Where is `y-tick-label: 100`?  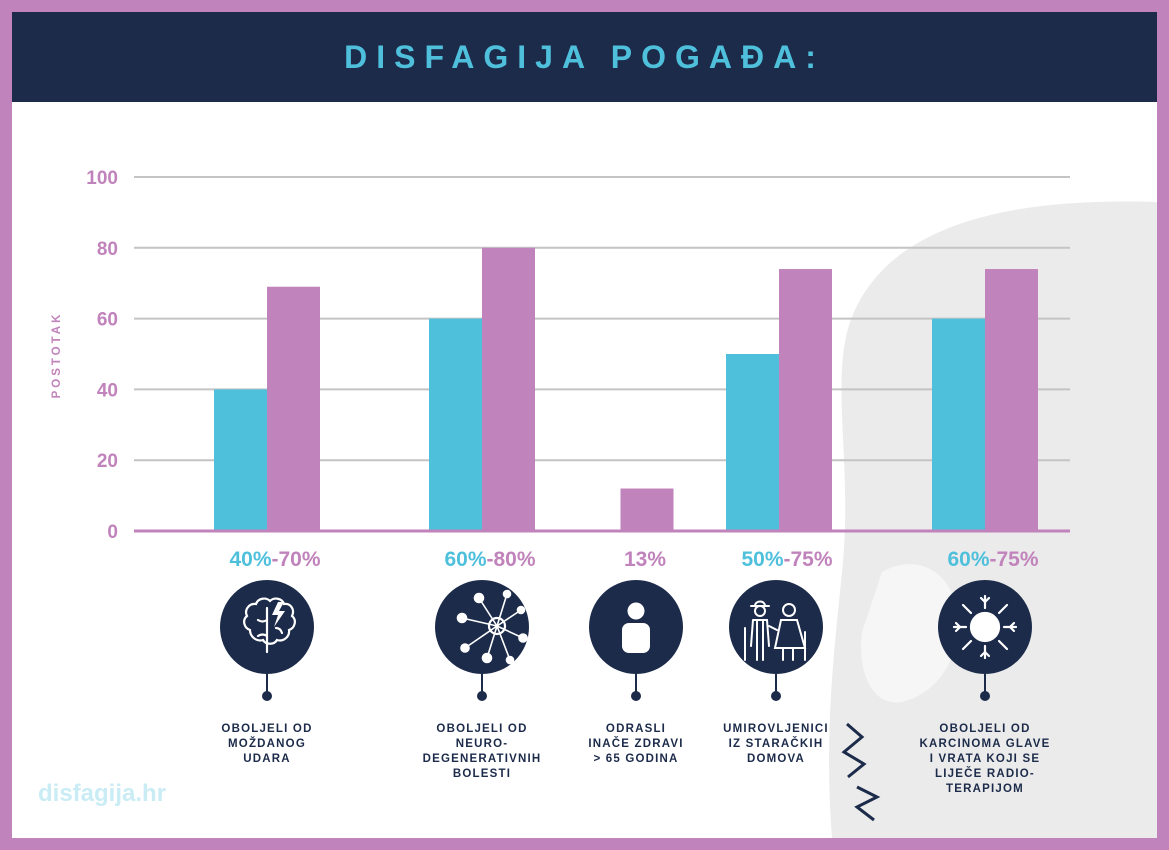
y-tick-label: 100 is located at coordinates (102, 178).